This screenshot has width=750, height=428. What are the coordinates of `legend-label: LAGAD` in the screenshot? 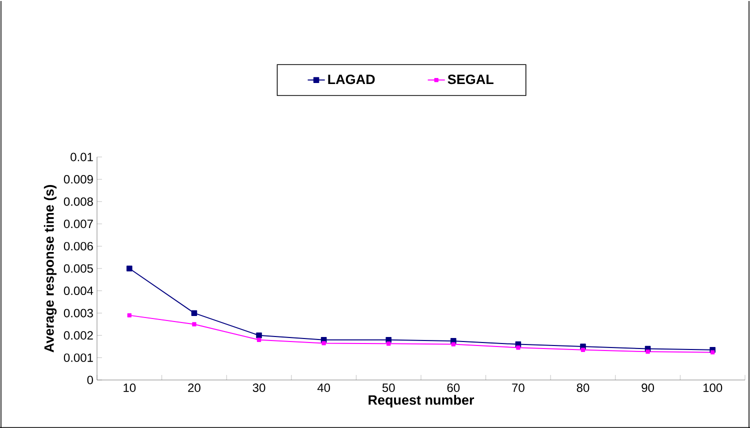 It's located at (351, 79).